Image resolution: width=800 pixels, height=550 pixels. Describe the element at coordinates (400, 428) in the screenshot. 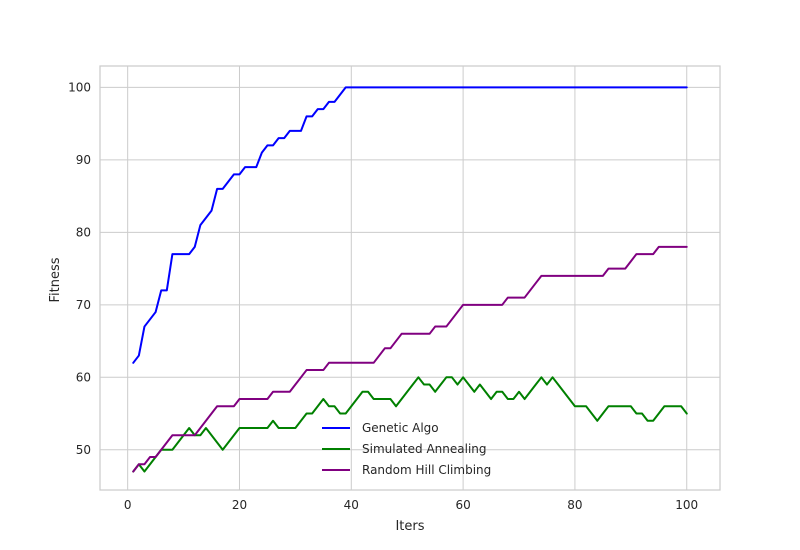

I see `legend-label: Genetic Algo` at that location.